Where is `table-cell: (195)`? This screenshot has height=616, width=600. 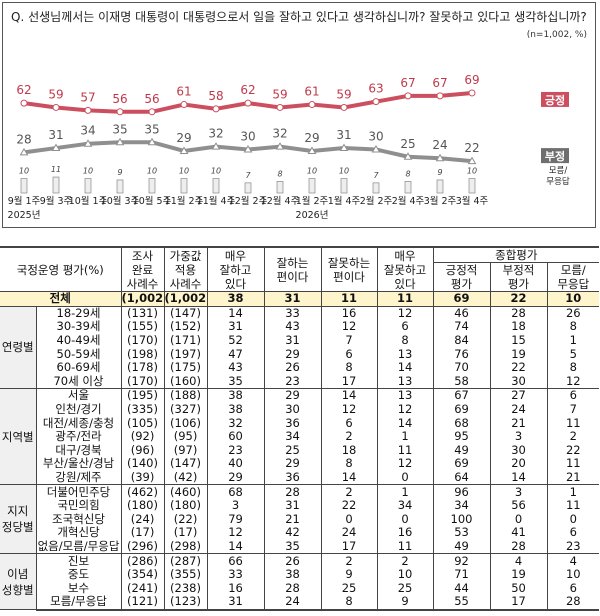
table-cell: (195) is located at coordinates (142, 395).